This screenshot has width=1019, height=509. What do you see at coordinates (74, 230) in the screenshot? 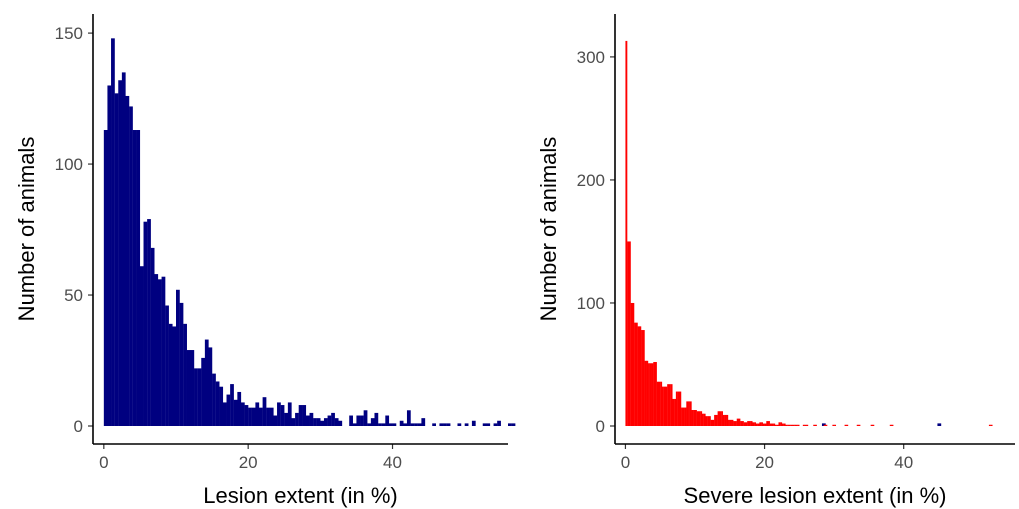
I see `y-ticks-lesion-extent: 0 50 100 150` at bounding box center [74, 230].